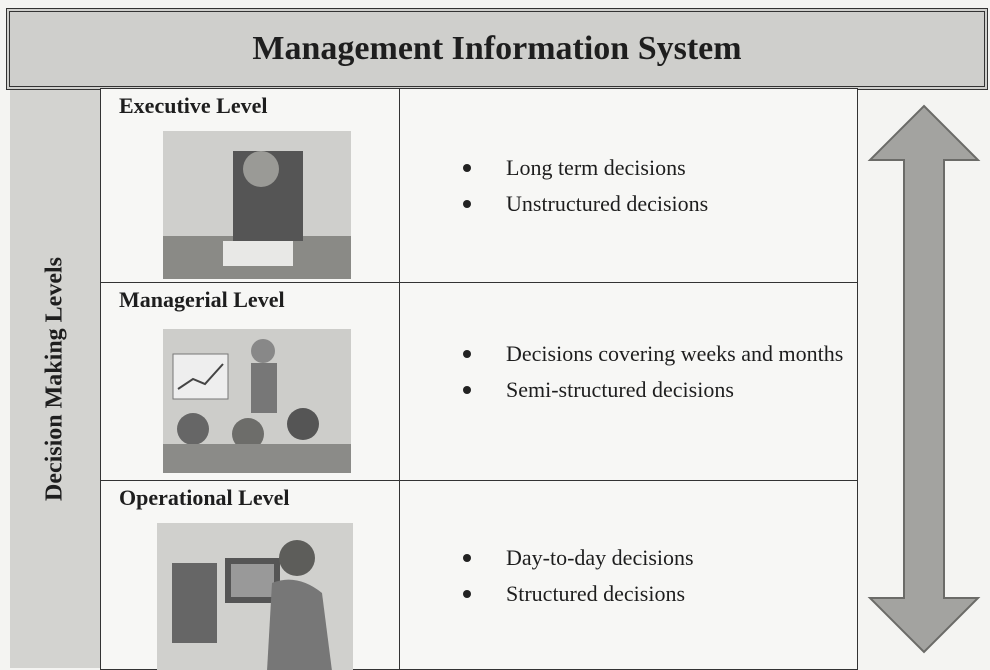 The height and width of the screenshot is (670, 990). Describe the element at coordinates (664, 594) in the screenshot. I see `bullet: Structured decisions` at that location.